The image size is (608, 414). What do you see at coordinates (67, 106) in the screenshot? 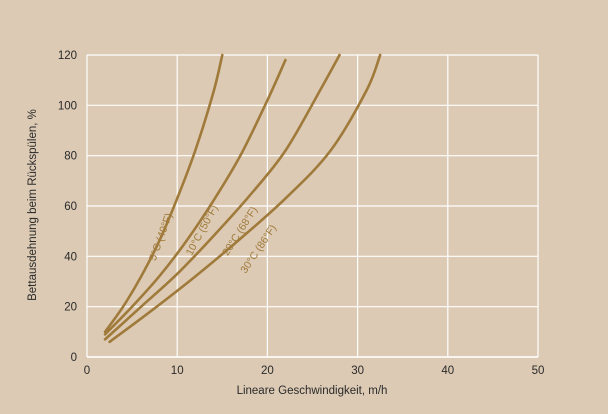
I see `y-tick-label: 100` at bounding box center [67, 106].